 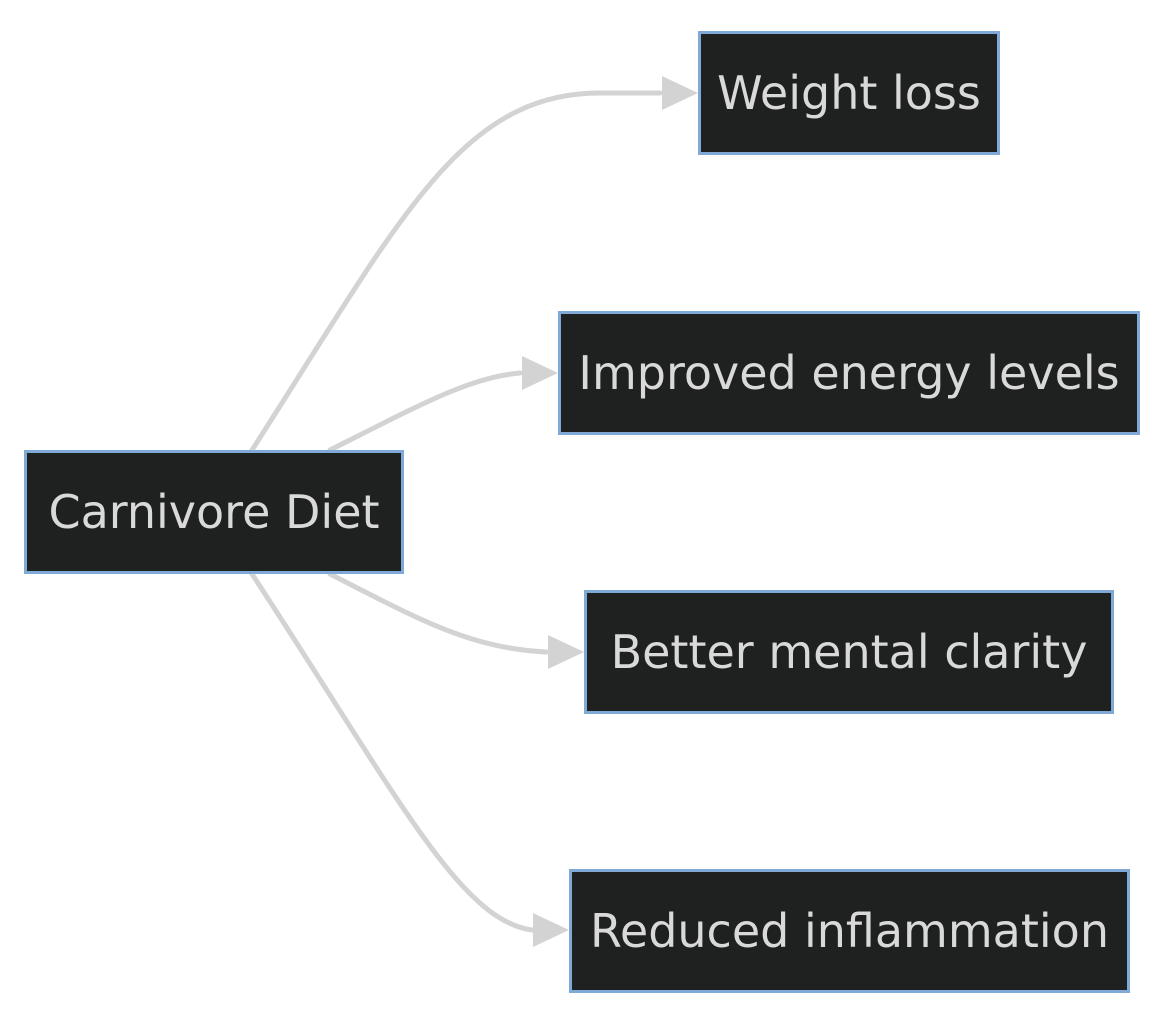 I want to click on arrowhead-weight-loss, so click(x=680, y=93).